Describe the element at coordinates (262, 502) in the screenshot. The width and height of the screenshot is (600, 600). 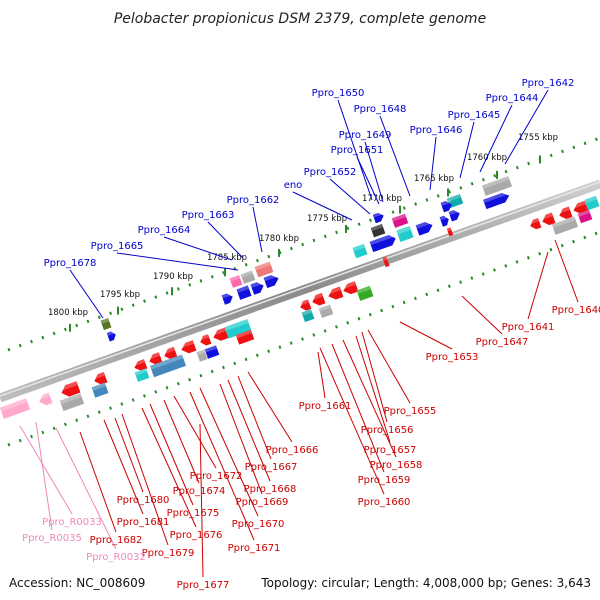
I see `gene-label-ppro-1669: Ppro_1669` at that location.